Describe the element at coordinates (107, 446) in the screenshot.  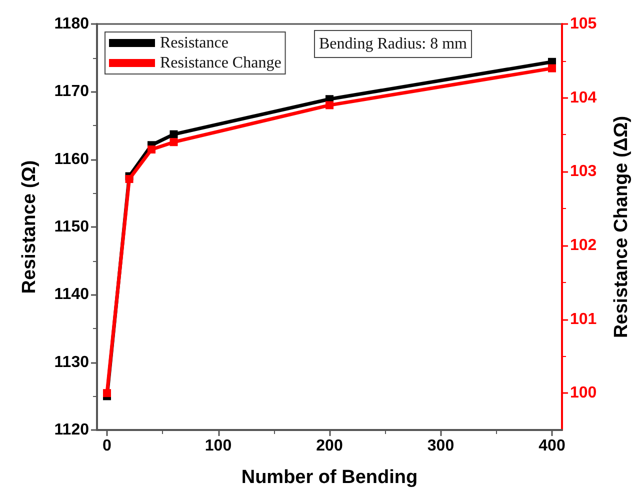
I see `x-tick-label: 0` at that location.